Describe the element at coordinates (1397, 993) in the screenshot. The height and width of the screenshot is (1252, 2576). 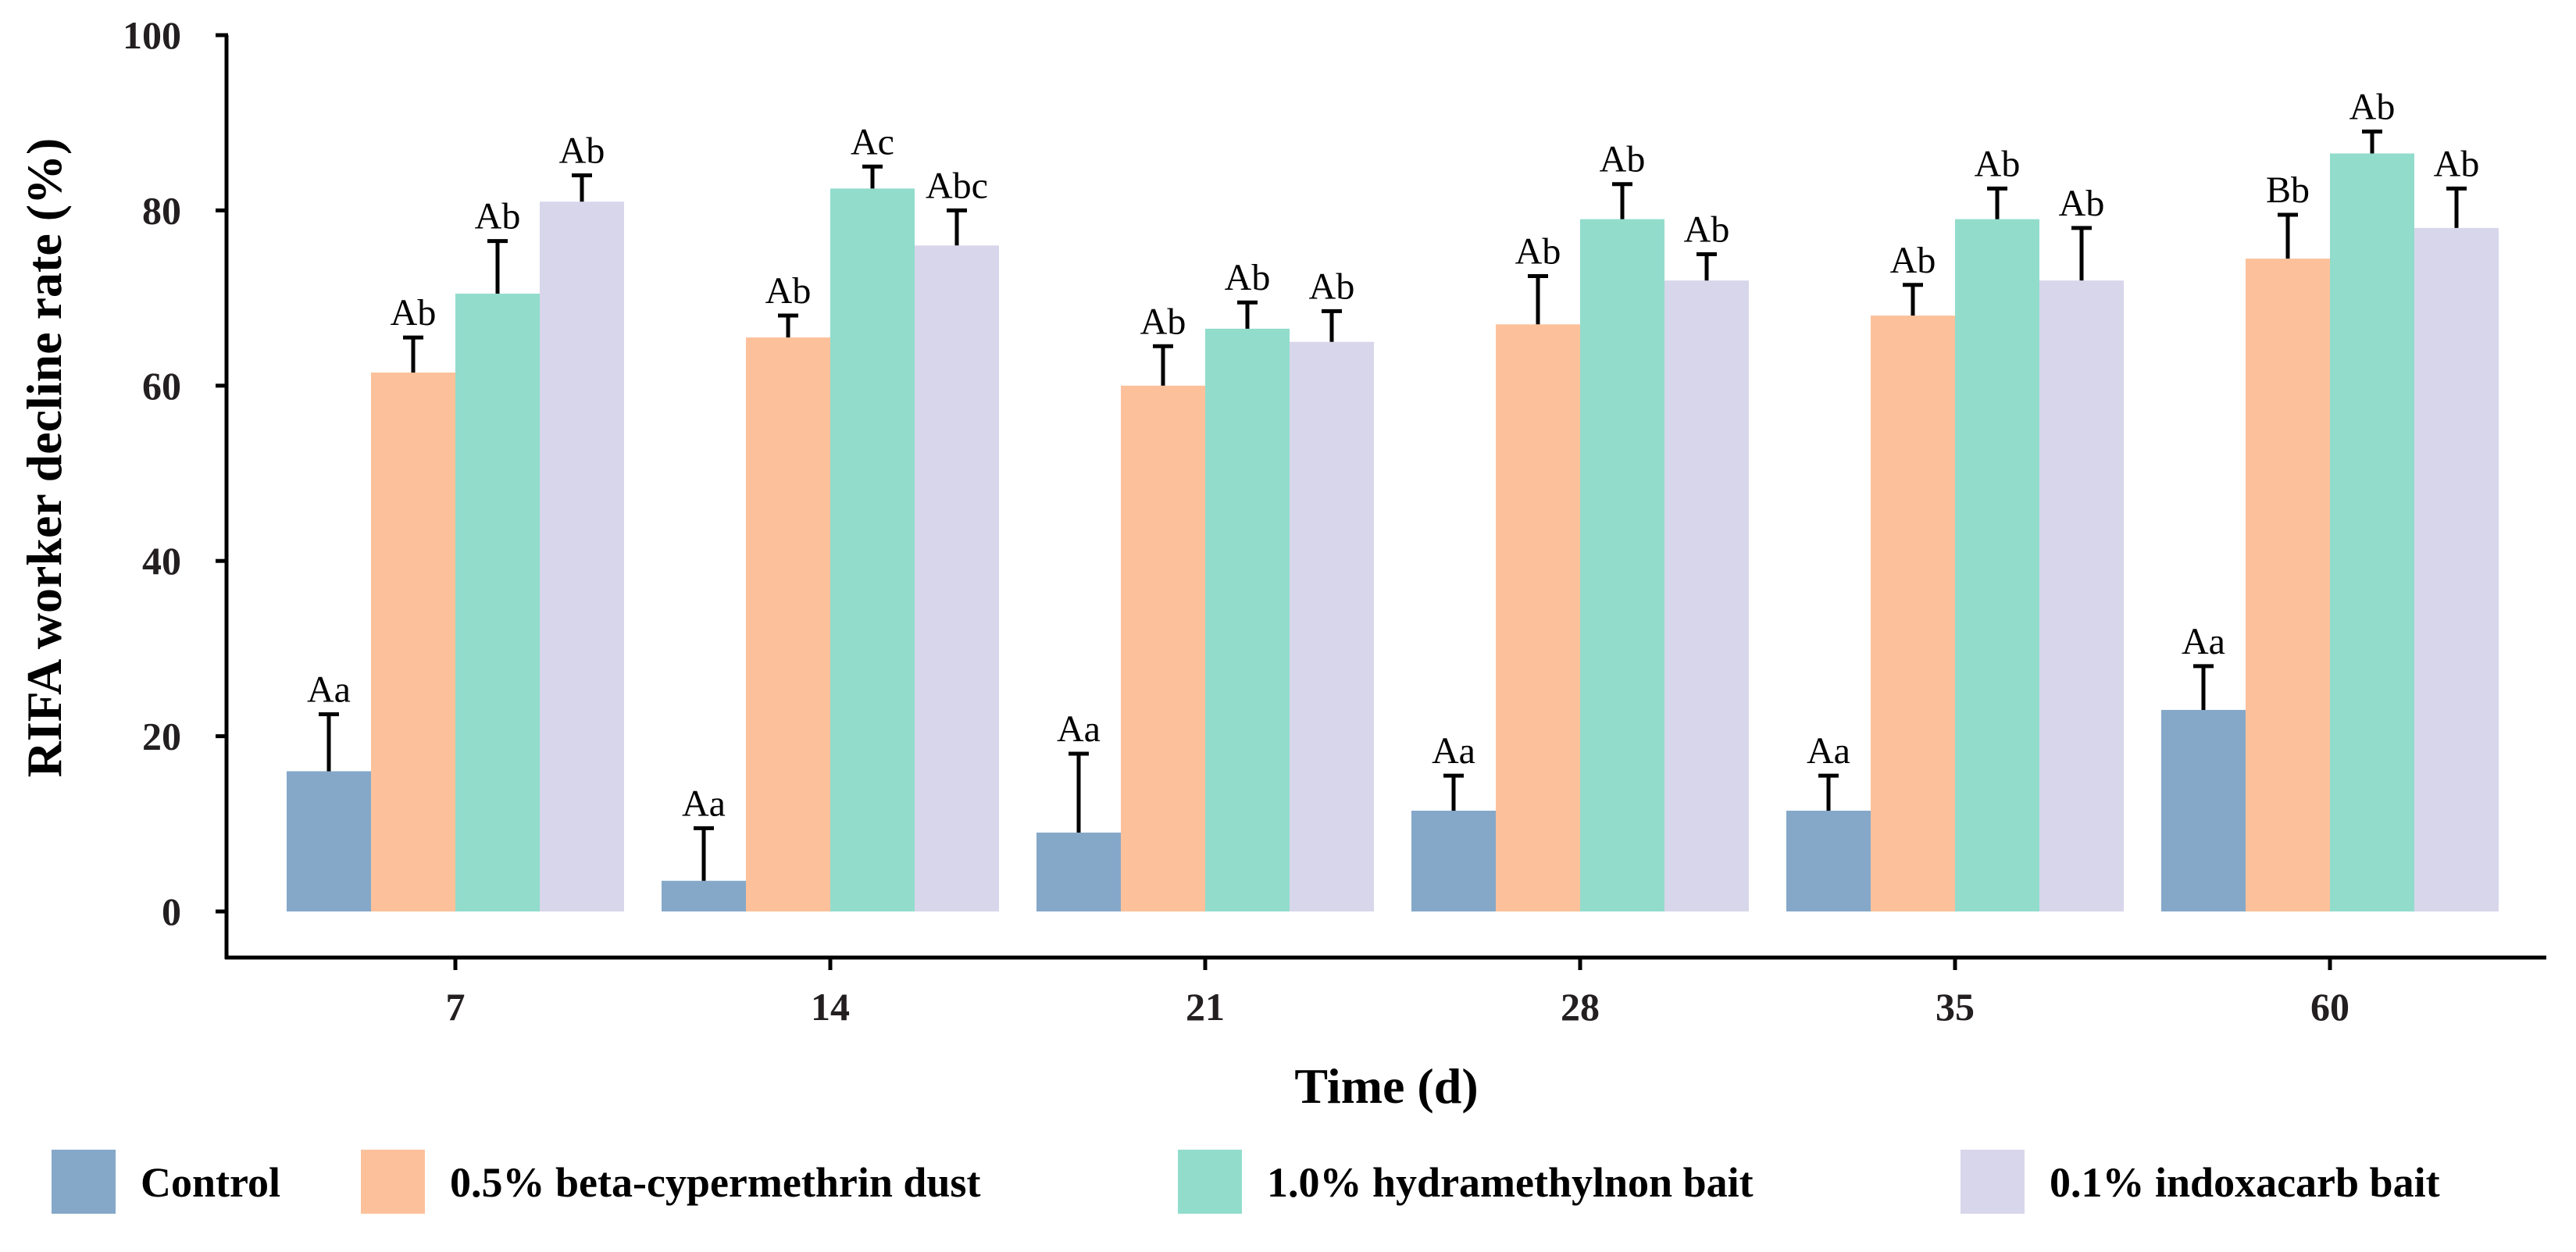
I see `x-ticks-group: 7 14 21 28 35 60` at that location.